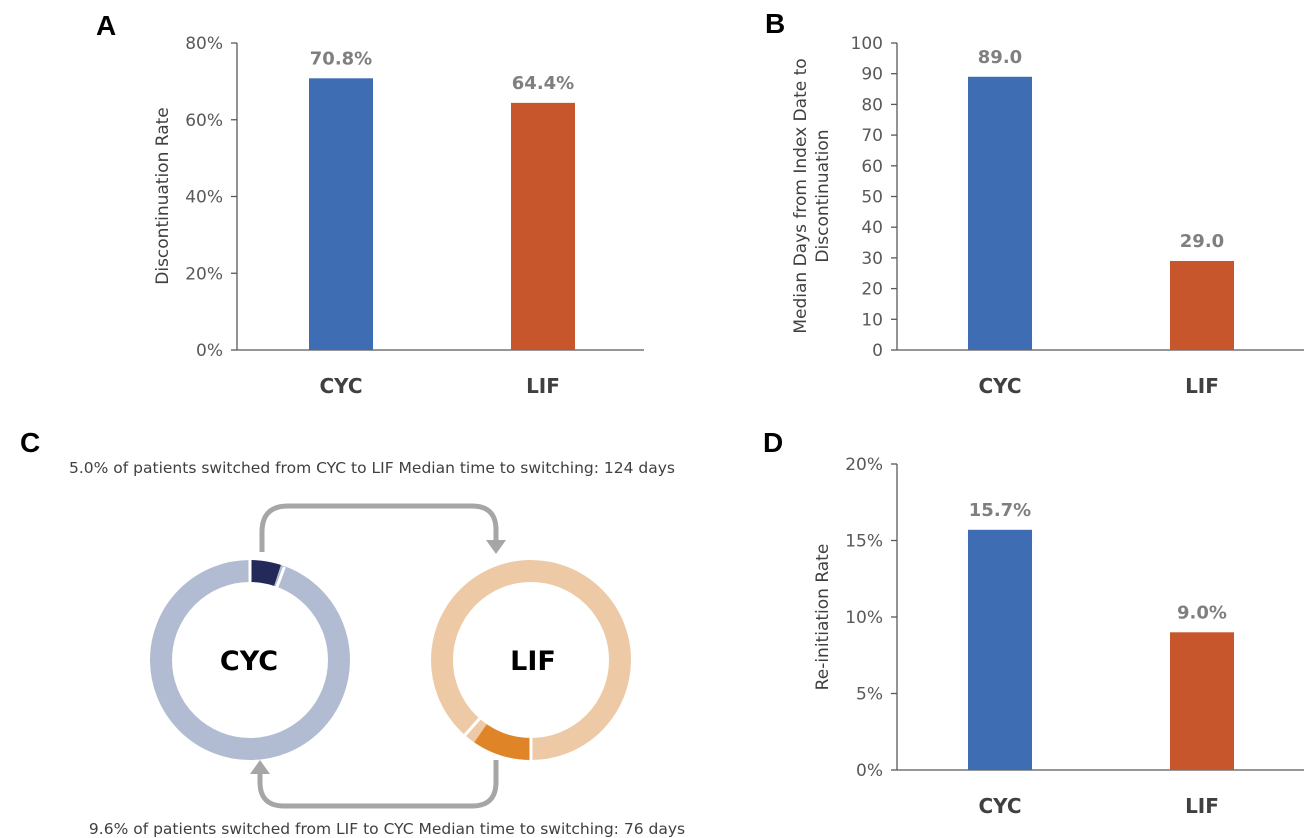 Image resolution: width=1307 pixels, height=838 pixels. I want to click on panel-label-a: A, so click(106, 25).